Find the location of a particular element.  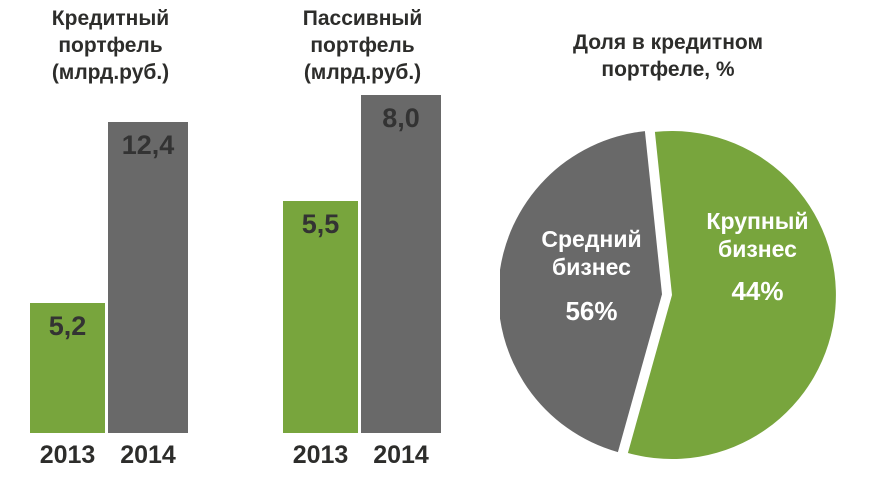

passive-portfolio-bars: 5,5 2013 8,0 2014 is located at coordinates (362, 282).